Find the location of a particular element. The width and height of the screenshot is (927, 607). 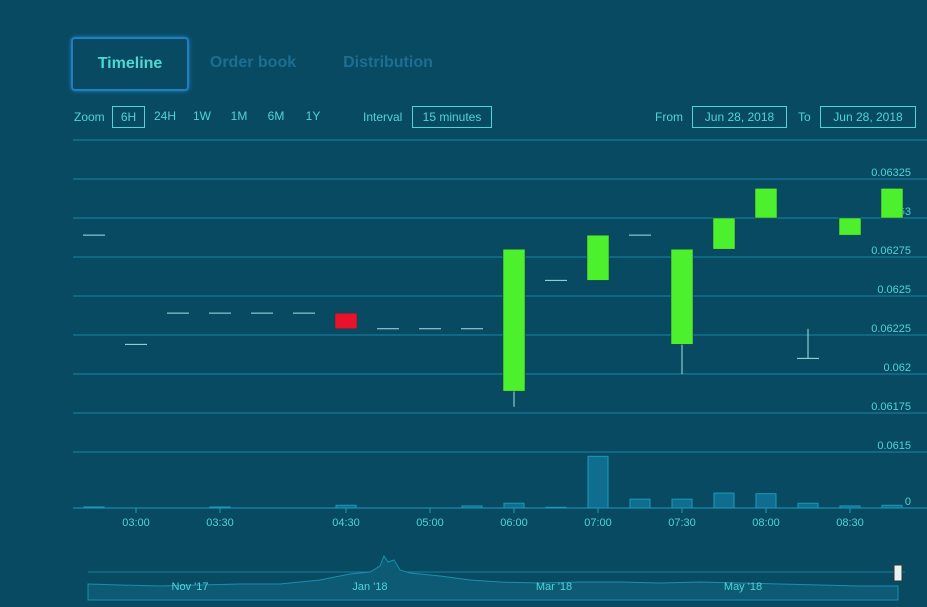

to-label: To is located at coordinates (804, 117).